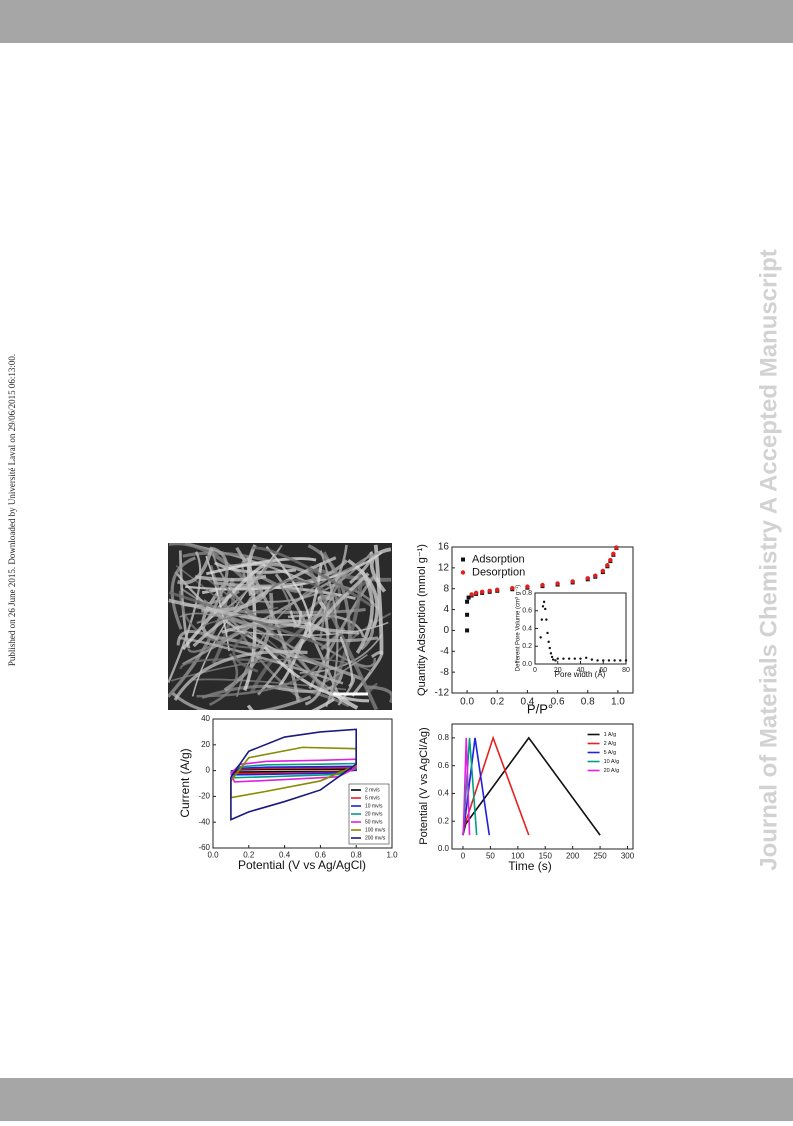  I want to click on sem-image, so click(280, 626).